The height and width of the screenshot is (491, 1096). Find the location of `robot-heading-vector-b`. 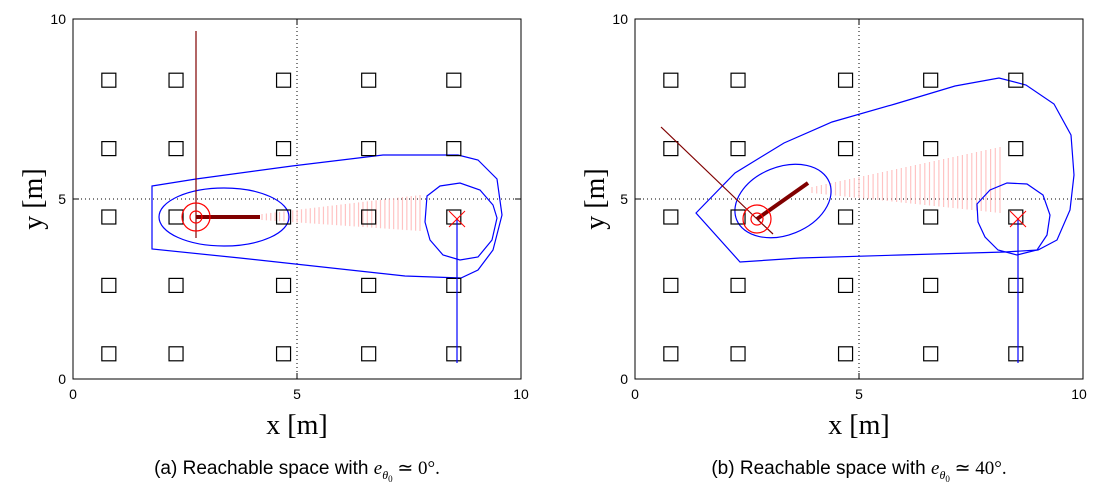

robot-heading-vector-b is located at coordinates (782, 201).